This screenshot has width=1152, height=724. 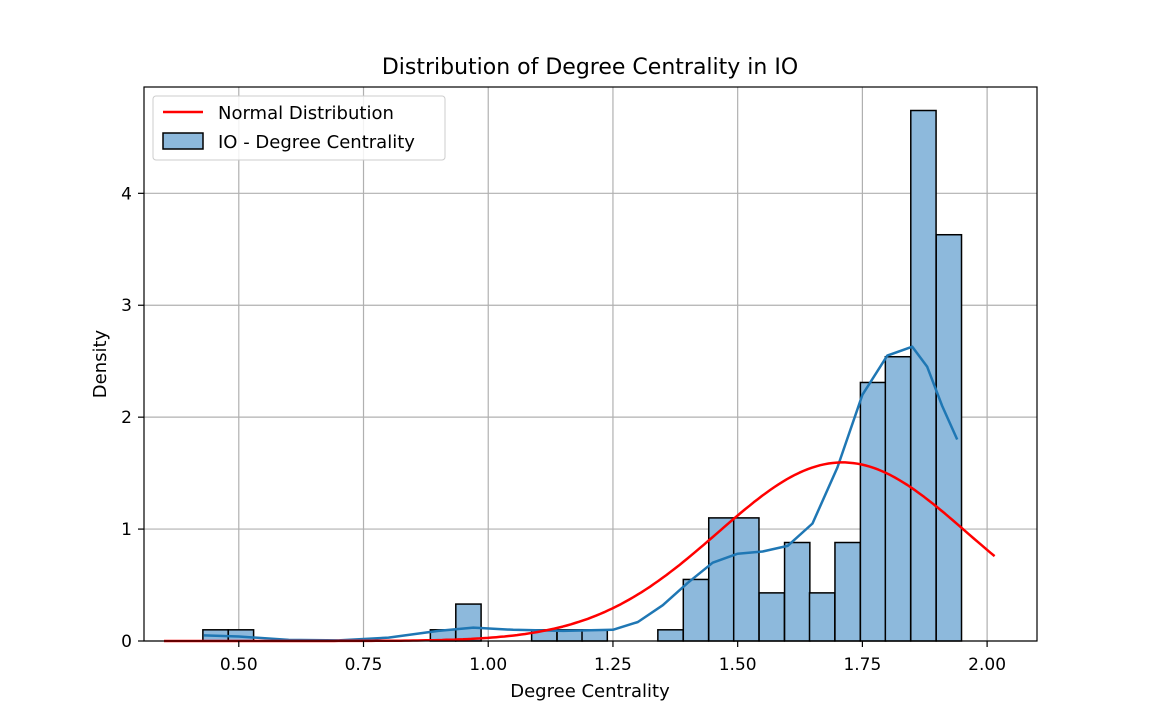 What do you see at coordinates (987, 665) in the screenshot?
I see `x-tick-label: 2.00` at bounding box center [987, 665].